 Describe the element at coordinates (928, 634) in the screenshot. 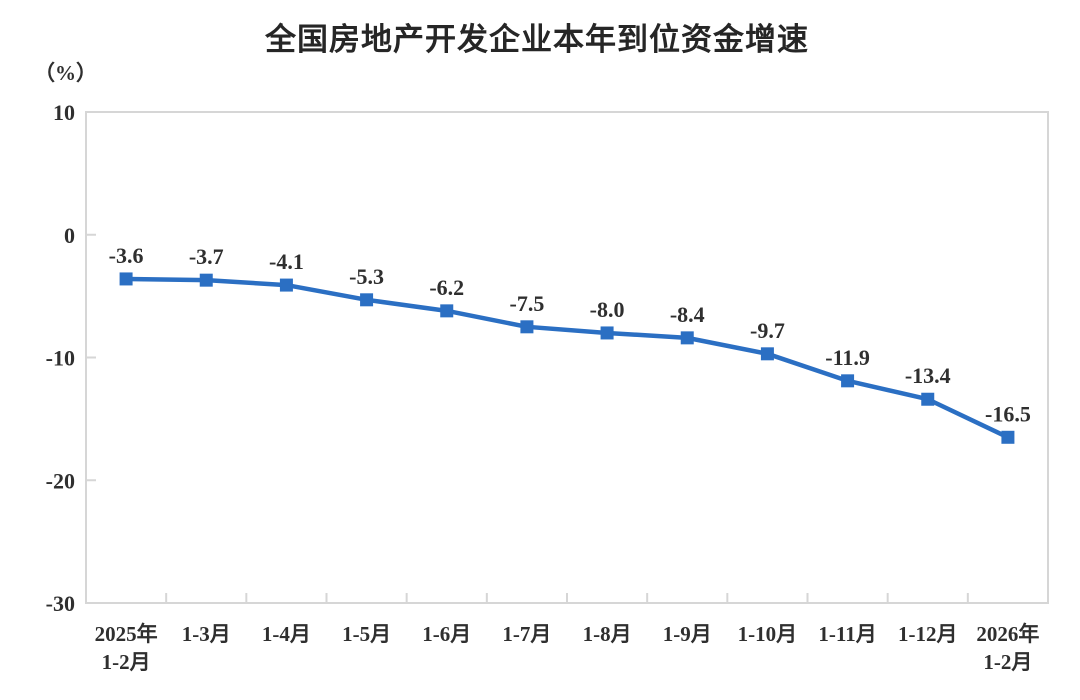

I see `x-axis-category-label: 1-12月` at that location.